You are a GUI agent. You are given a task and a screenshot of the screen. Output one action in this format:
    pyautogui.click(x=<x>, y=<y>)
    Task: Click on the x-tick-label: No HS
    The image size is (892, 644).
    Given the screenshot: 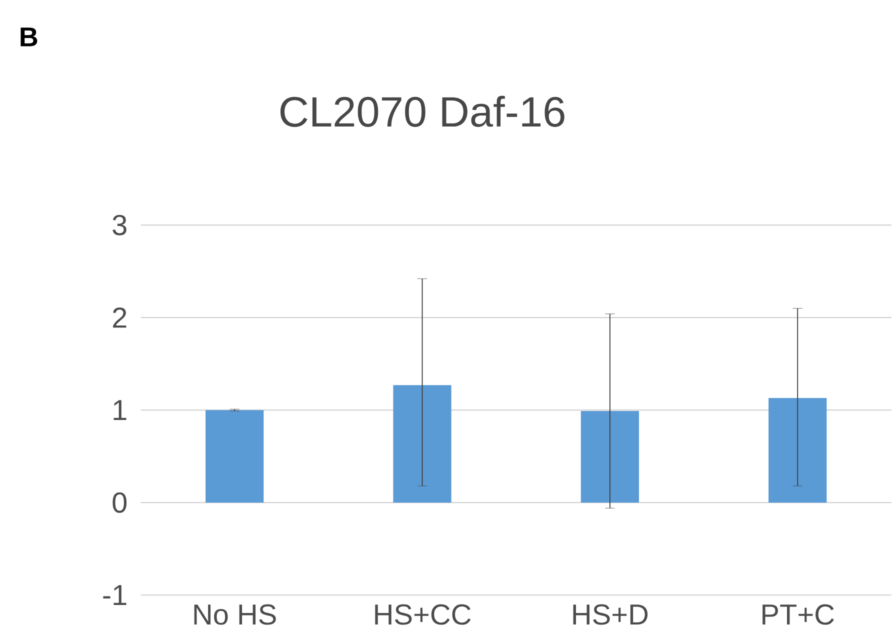 What is the action you would take?
    pyautogui.click(x=235, y=614)
    